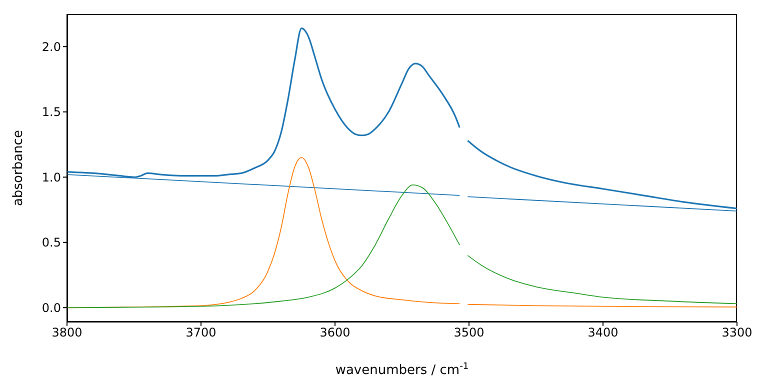 Image resolution: width=768 pixels, height=384 pixels. Describe the element at coordinates (51, 112) in the screenshot. I see `y-tick-label: 1.5` at that location.